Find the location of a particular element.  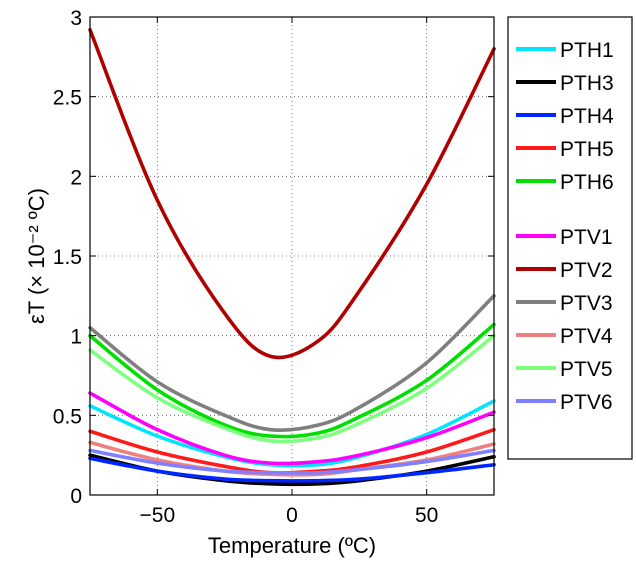

y-tick-label: 0.5 is located at coordinates (67, 416).